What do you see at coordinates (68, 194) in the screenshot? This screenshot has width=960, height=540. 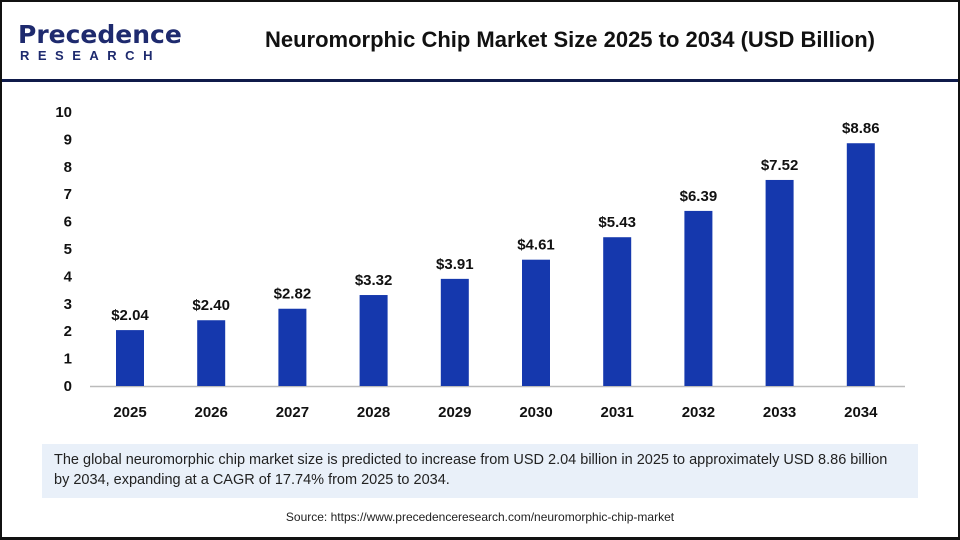 I see `y-tick-label: 7` at bounding box center [68, 194].